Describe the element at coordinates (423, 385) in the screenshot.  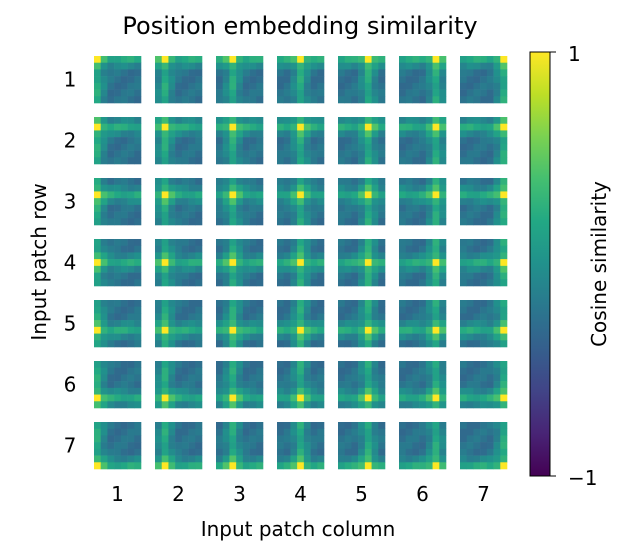
I see `panel-r6-c6` at that location.